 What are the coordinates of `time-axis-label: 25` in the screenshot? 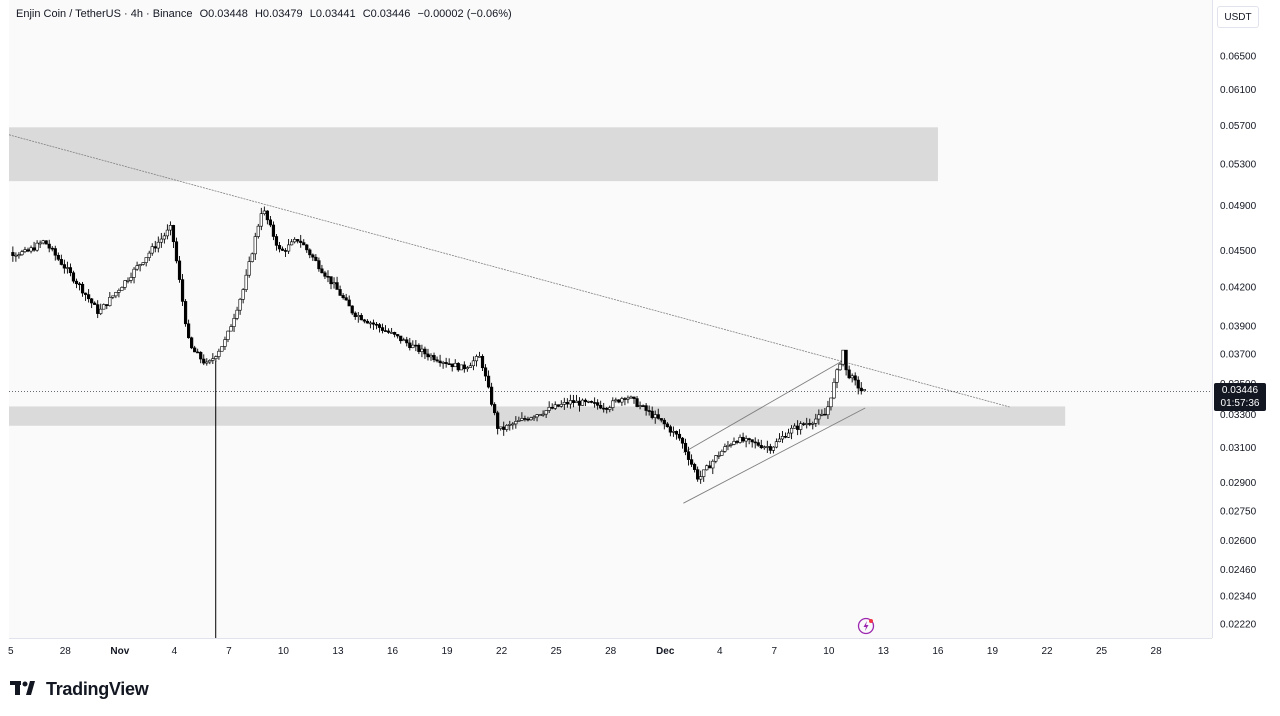 It's located at (557, 651).